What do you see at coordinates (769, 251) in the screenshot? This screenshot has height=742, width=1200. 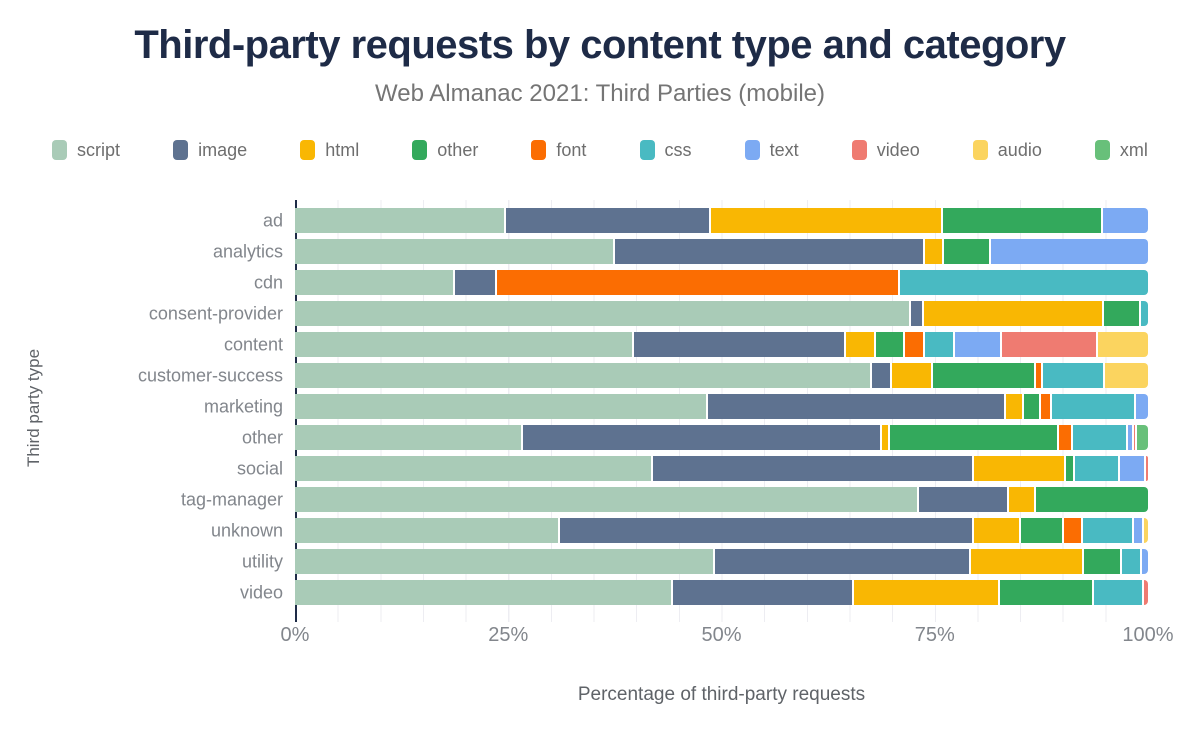 I see `bar-segment-analytics-image` at bounding box center [769, 251].